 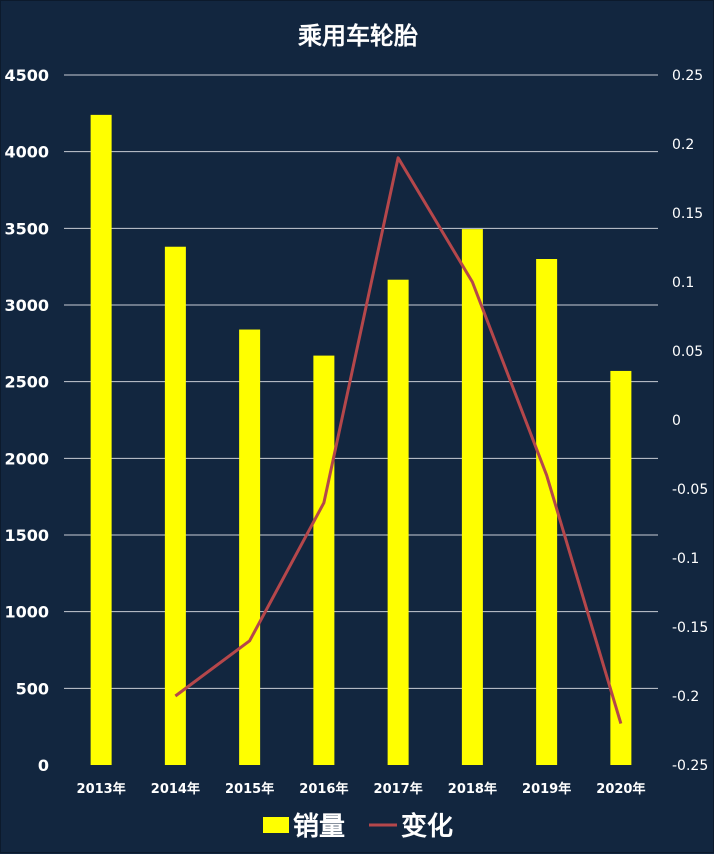 What do you see at coordinates (26, 152) in the screenshot?
I see `y-tick-label-left: 4000` at bounding box center [26, 152].